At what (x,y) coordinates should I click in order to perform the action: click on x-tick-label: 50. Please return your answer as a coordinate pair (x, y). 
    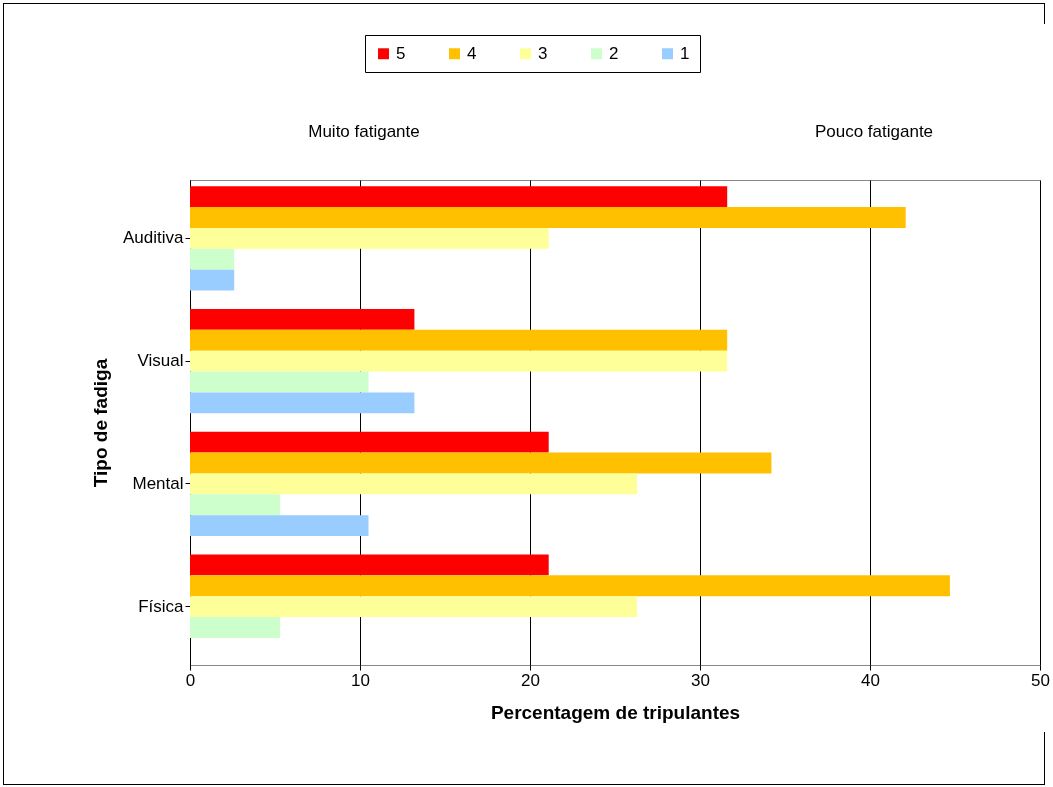
    Looking at the image, I should click on (1040, 680).